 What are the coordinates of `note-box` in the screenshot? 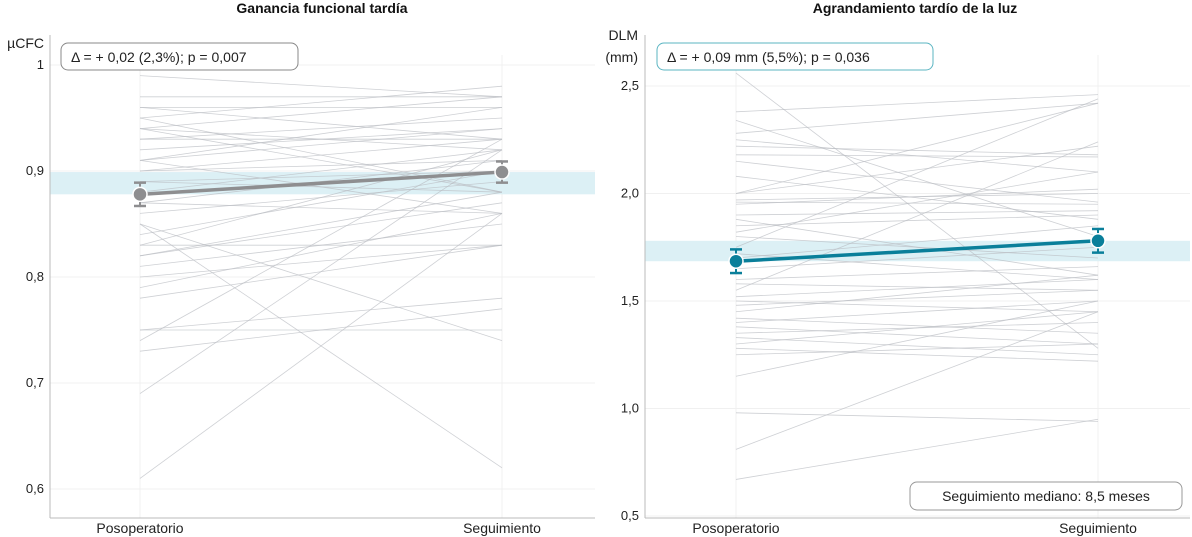 It's located at (1046, 496).